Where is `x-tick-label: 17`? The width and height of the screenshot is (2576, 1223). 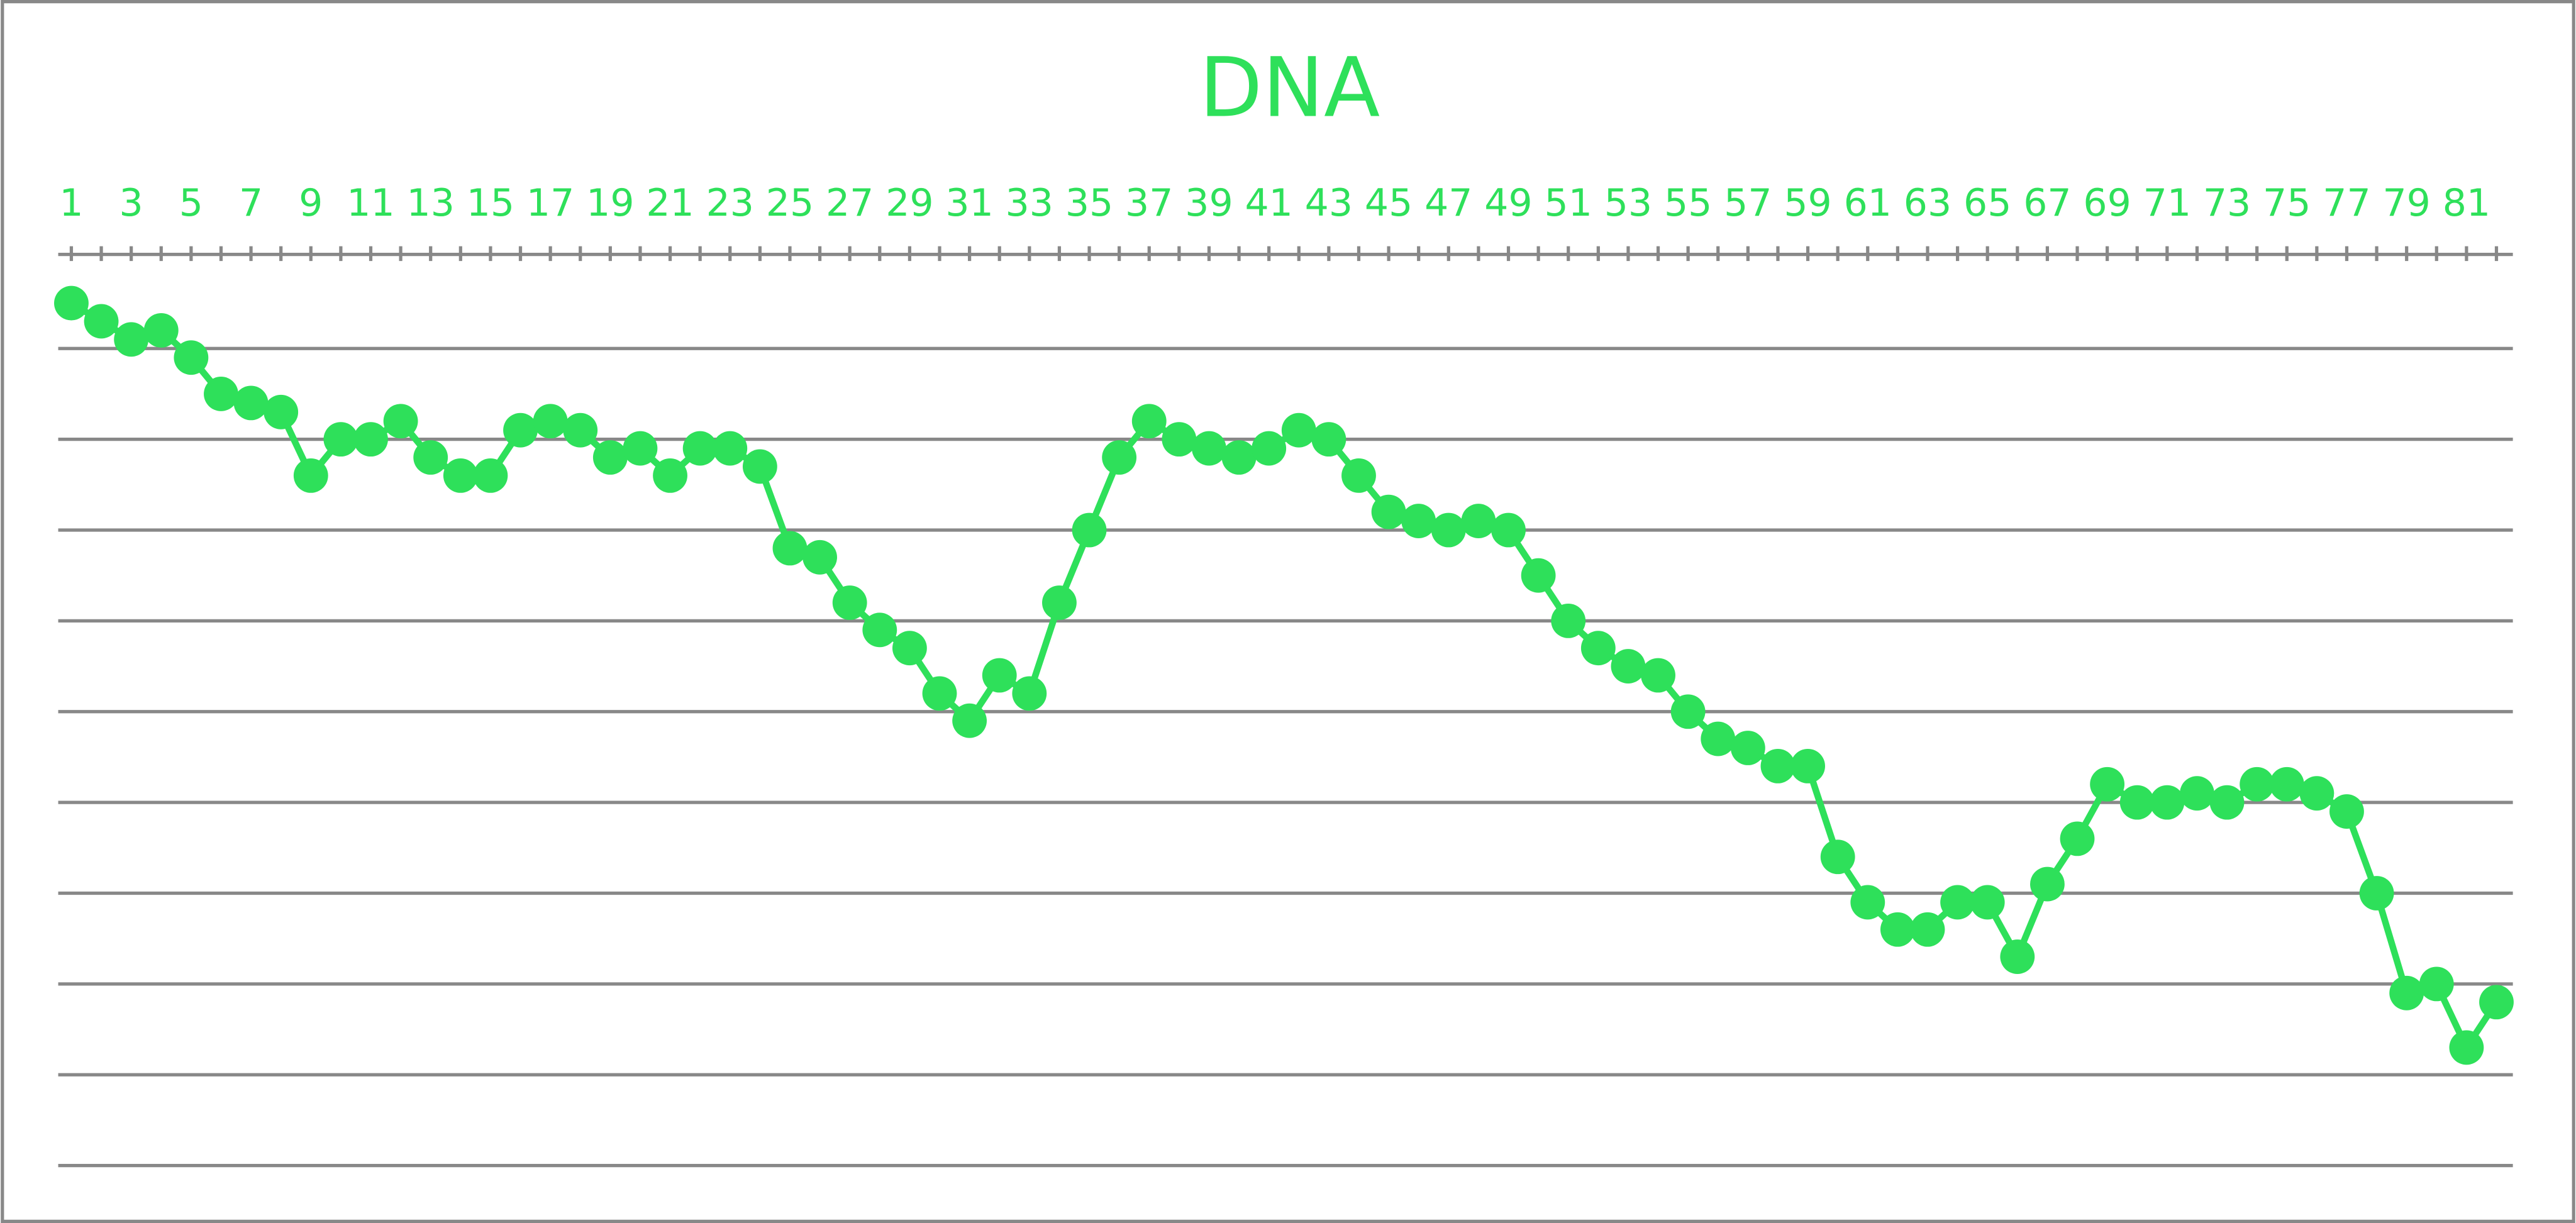
x-tick-label: 17 is located at coordinates (550, 203).